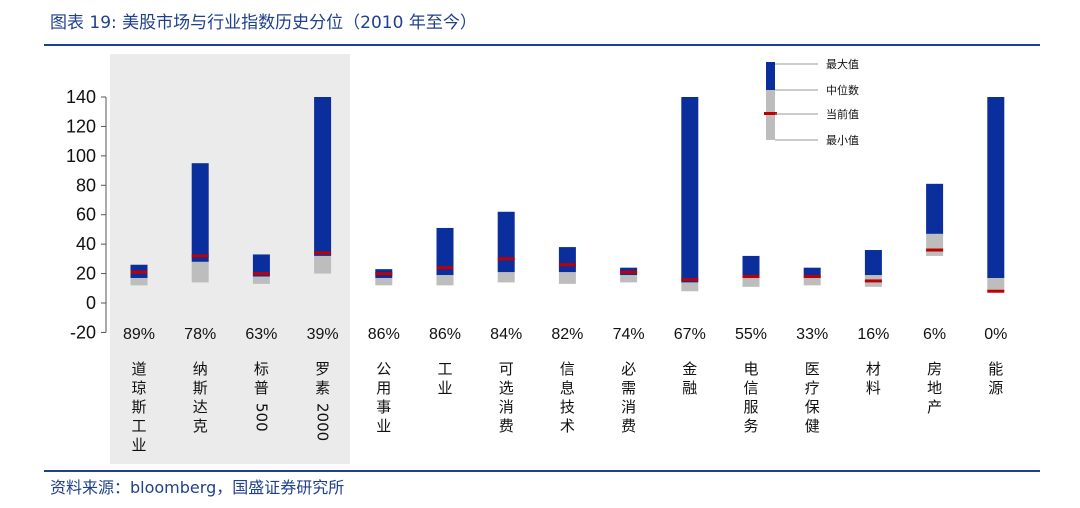 The height and width of the screenshot is (508, 1080). Describe the element at coordinates (542, 45) in the screenshot. I see `top-divider` at that location.